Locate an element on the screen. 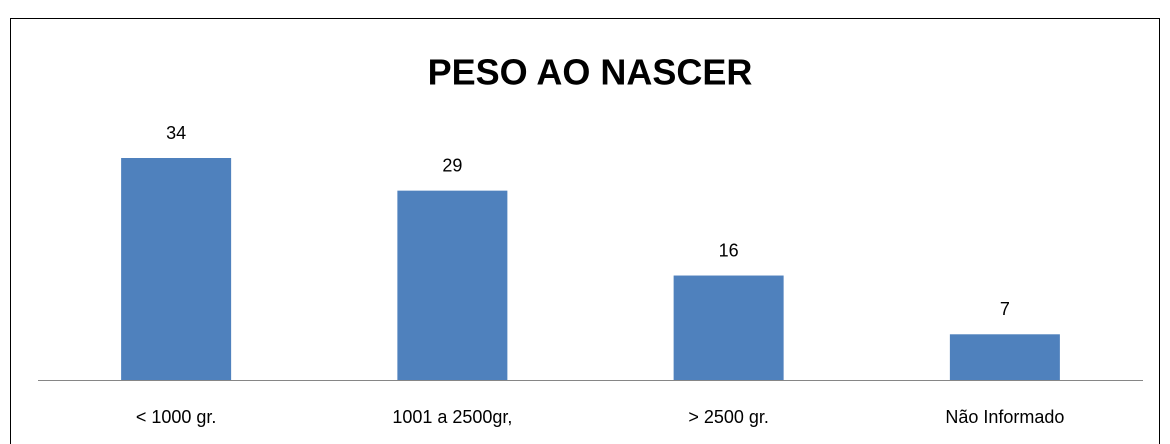 This screenshot has height=444, width=1170. x-tick-label: > 2500 gr. is located at coordinates (728, 417).